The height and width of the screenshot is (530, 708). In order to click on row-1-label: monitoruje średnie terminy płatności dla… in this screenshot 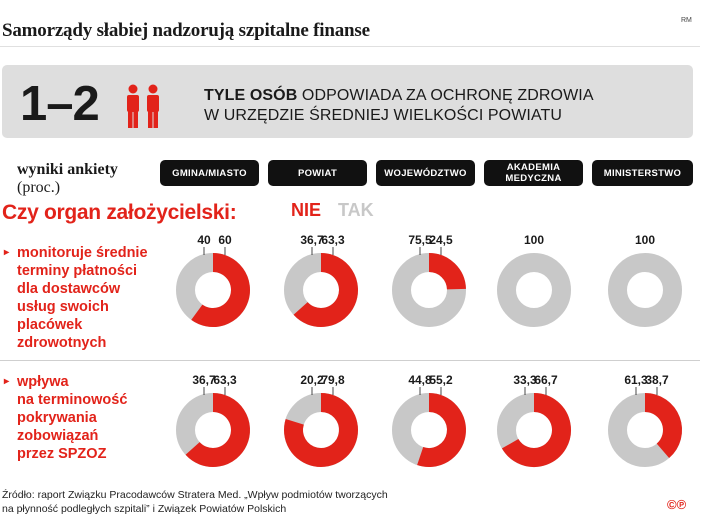, I will do `click(82, 298)`.